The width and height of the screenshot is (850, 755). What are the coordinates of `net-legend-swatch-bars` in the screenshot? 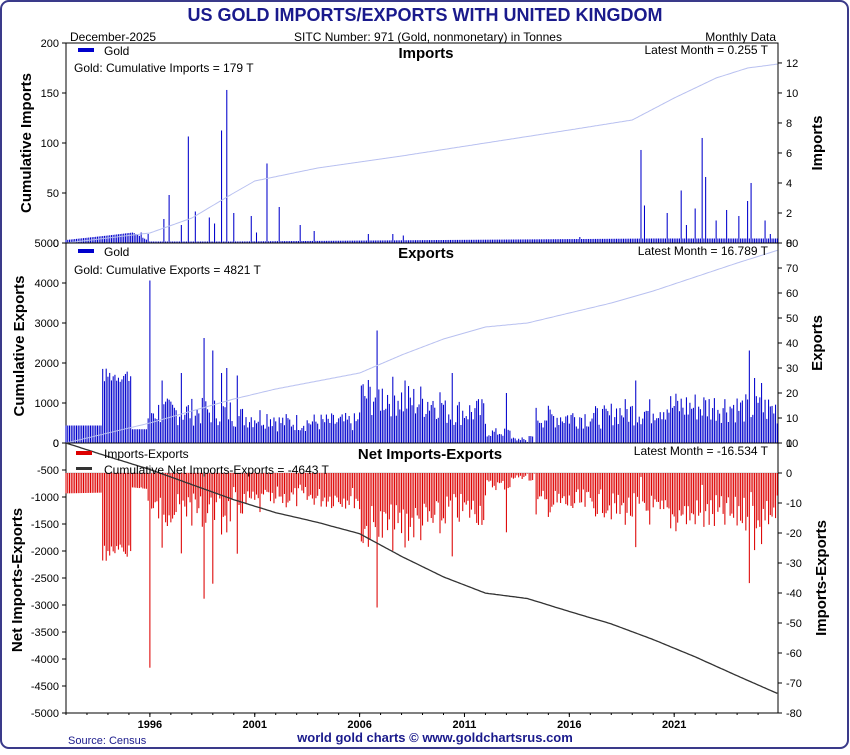 It's located at (84, 453).